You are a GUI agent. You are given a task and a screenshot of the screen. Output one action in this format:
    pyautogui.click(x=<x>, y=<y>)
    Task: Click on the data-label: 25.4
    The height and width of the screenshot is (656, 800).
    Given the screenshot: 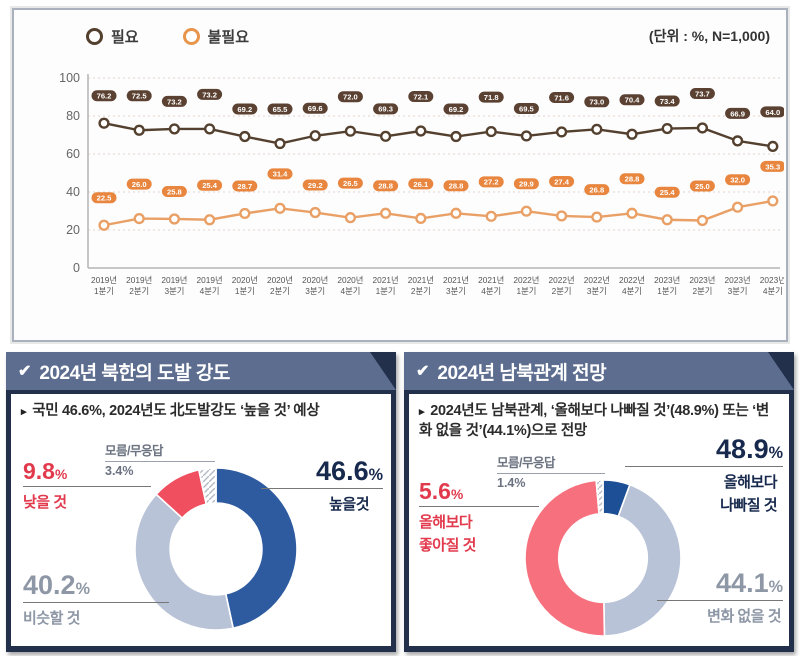 What is the action you would take?
    pyautogui.click(x=210, y=185)
    